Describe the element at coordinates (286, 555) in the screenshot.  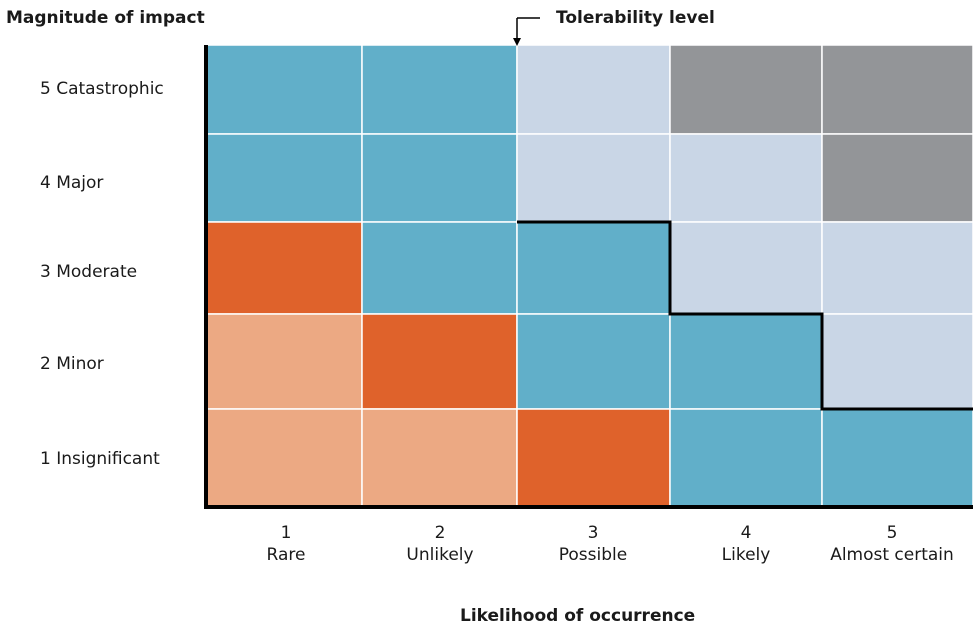
I see `column-name: Rare` at that location.